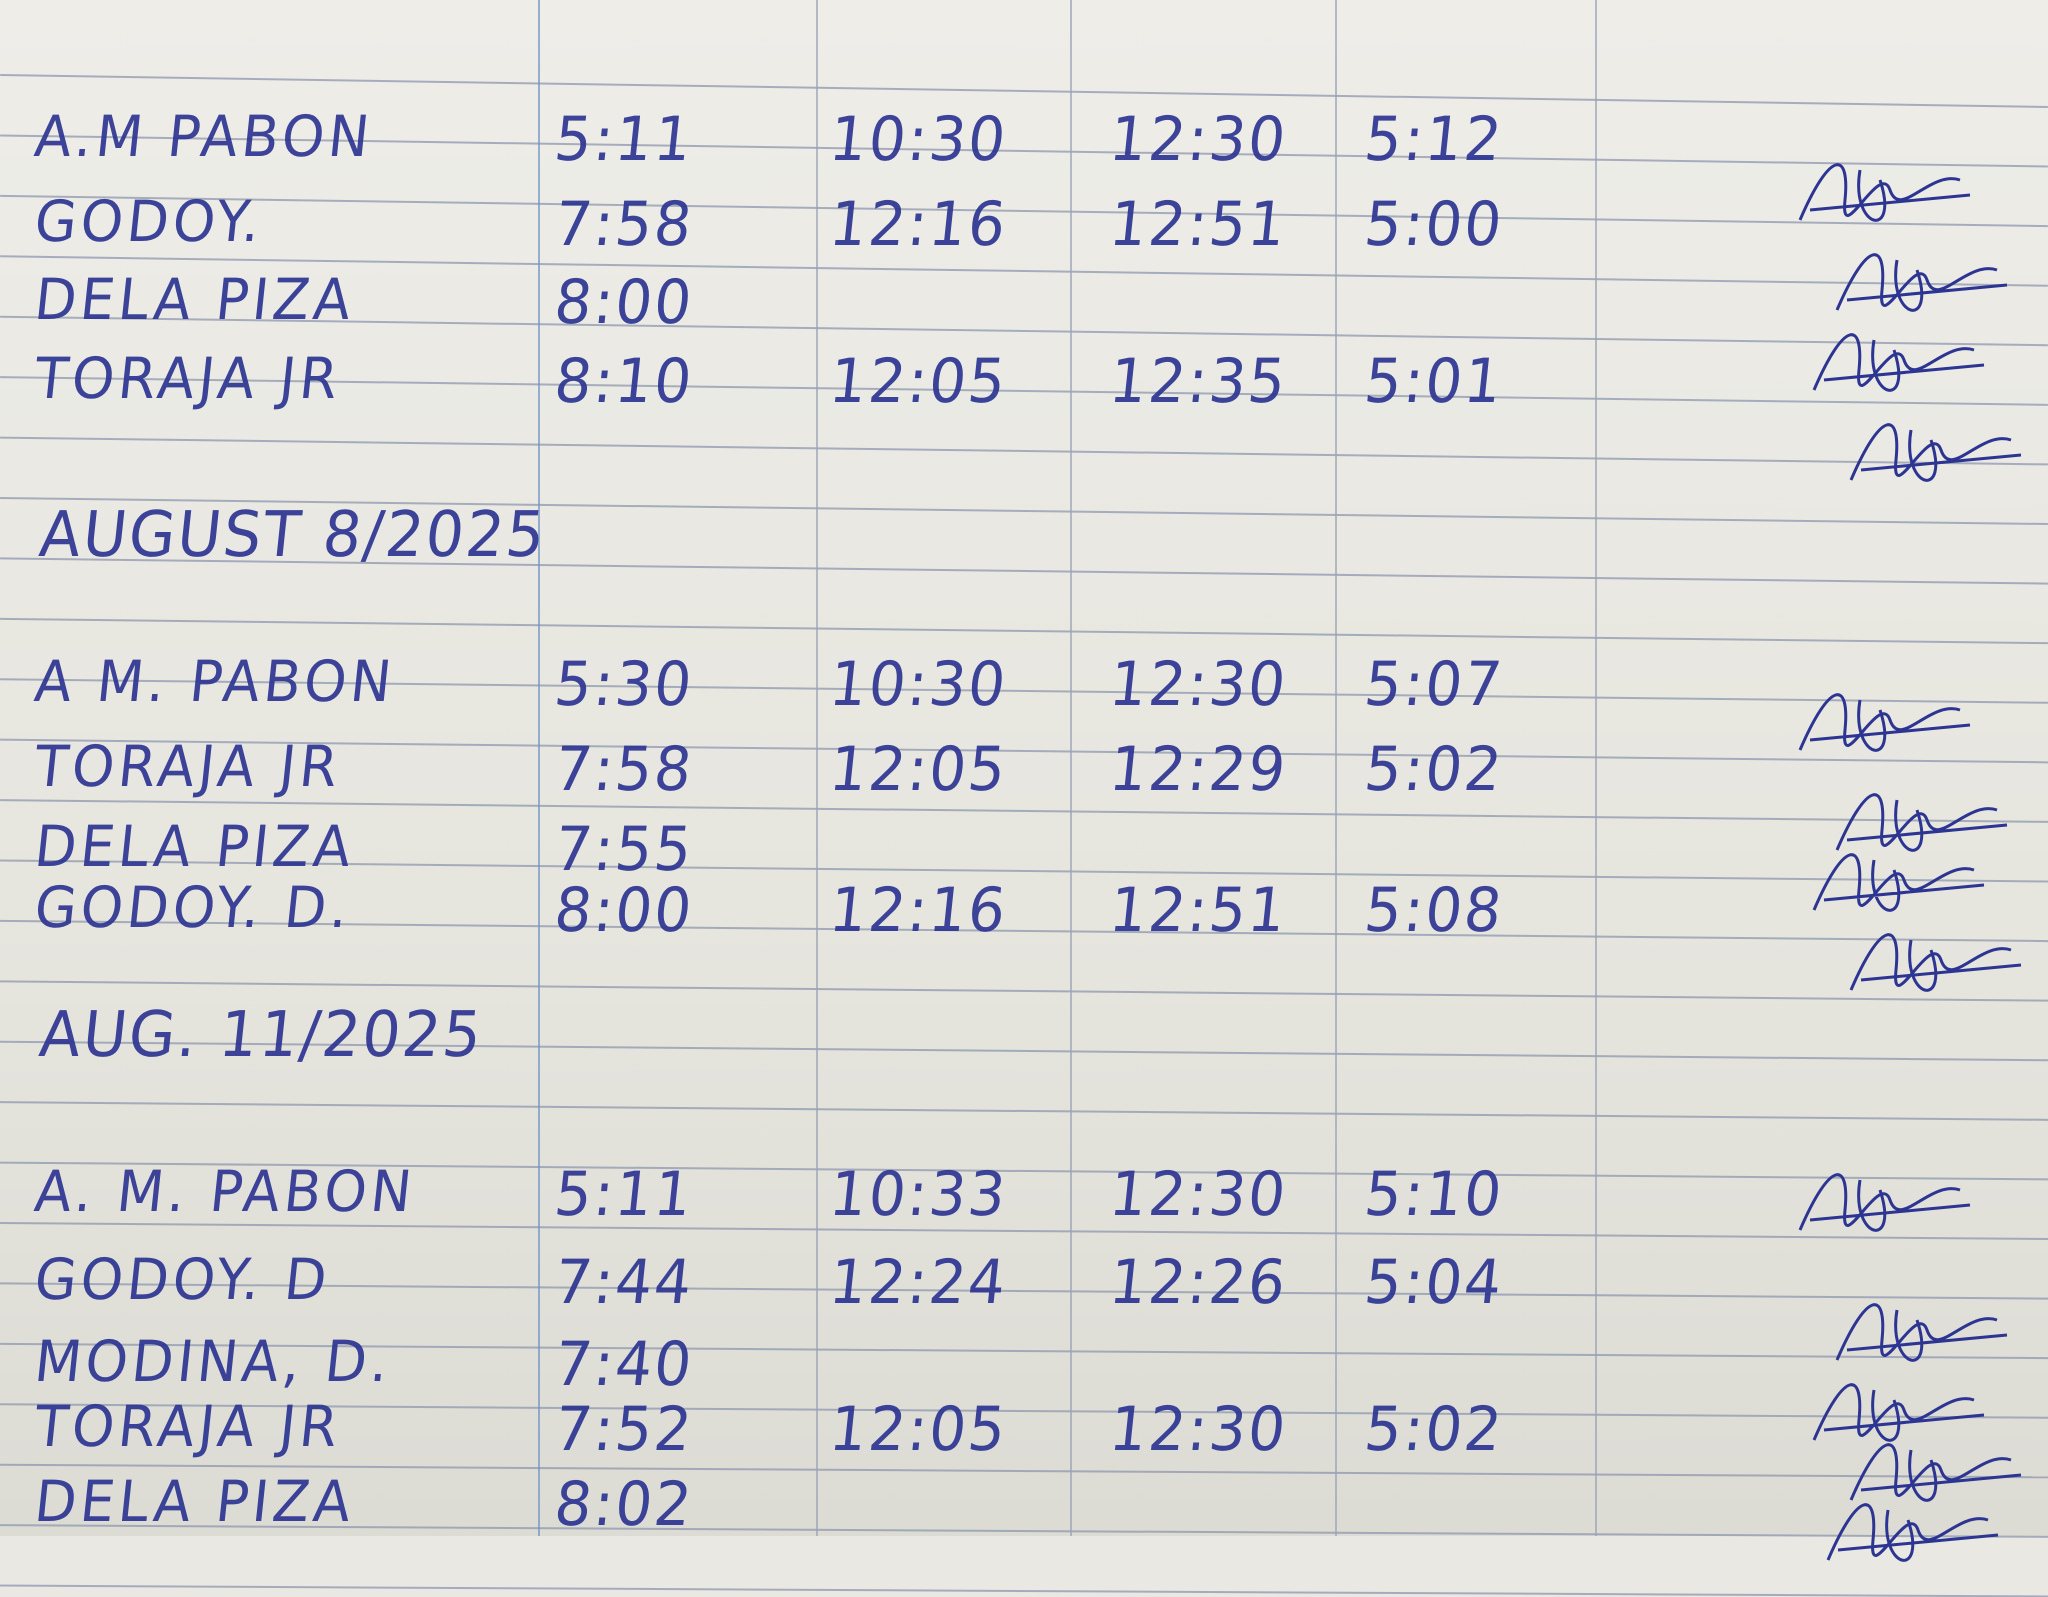 This screenshot has height=1597, width=2048. Describe the element at coordinates (624, 1282) in the screenshot. I see `time-entry: 7:44` at that location.